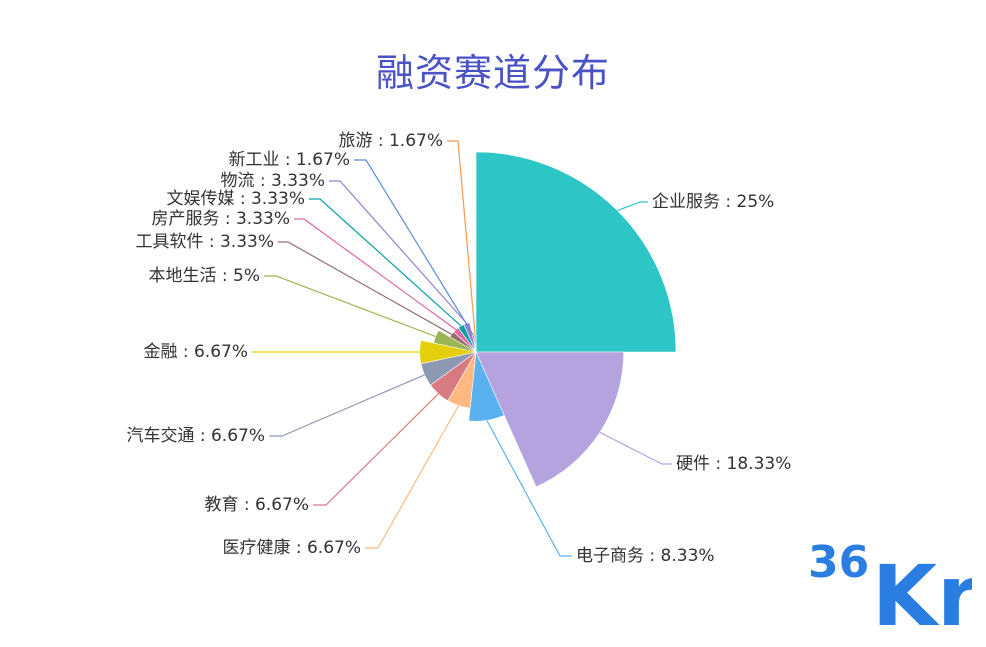 The height and width of the screenshot is (647, 986). I want to click on leader-line-旅游, so click(461, 237).